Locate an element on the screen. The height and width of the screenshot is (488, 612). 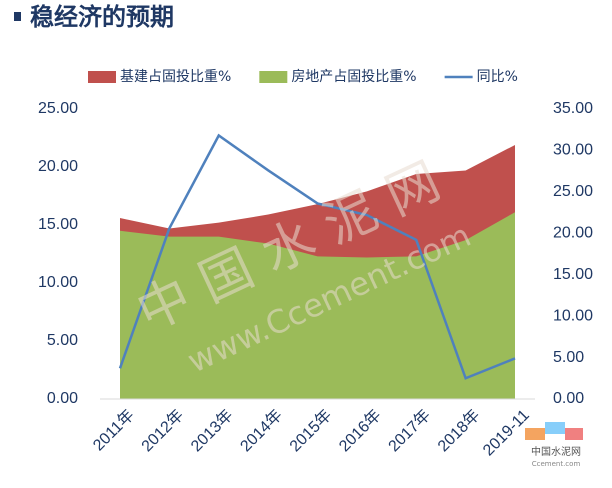
logo-text: Ccement.com is located at coordinates (556, 464).